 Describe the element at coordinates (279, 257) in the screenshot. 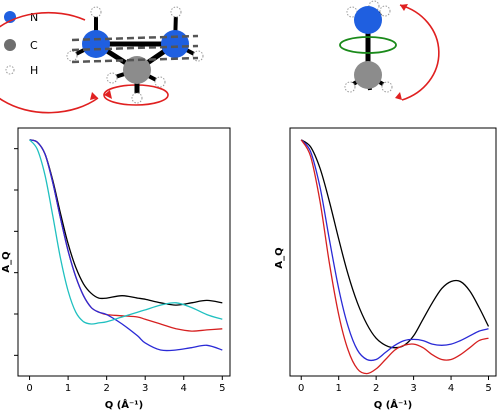

I see `chart-right-ylabel: A_Q` at that location.